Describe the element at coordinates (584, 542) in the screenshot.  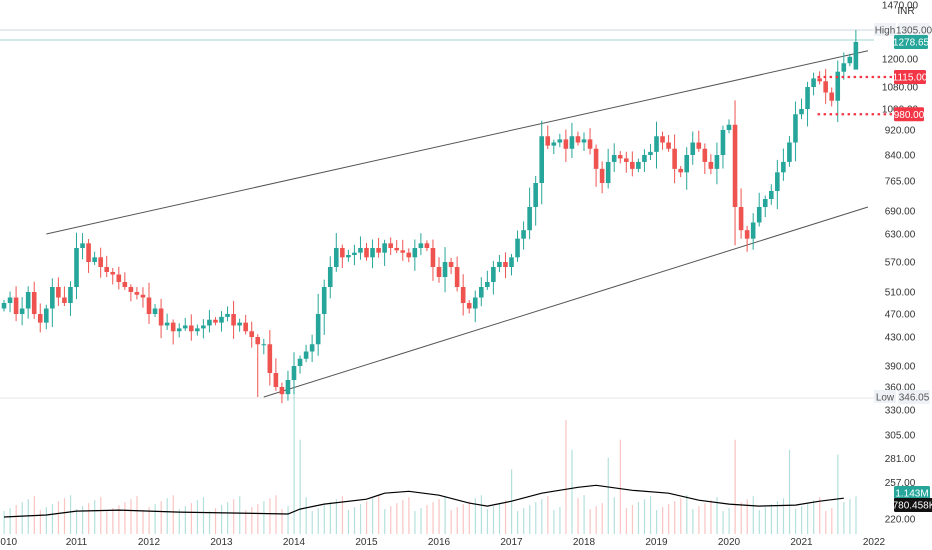
I see `year-tick-label: 2018` at that location.